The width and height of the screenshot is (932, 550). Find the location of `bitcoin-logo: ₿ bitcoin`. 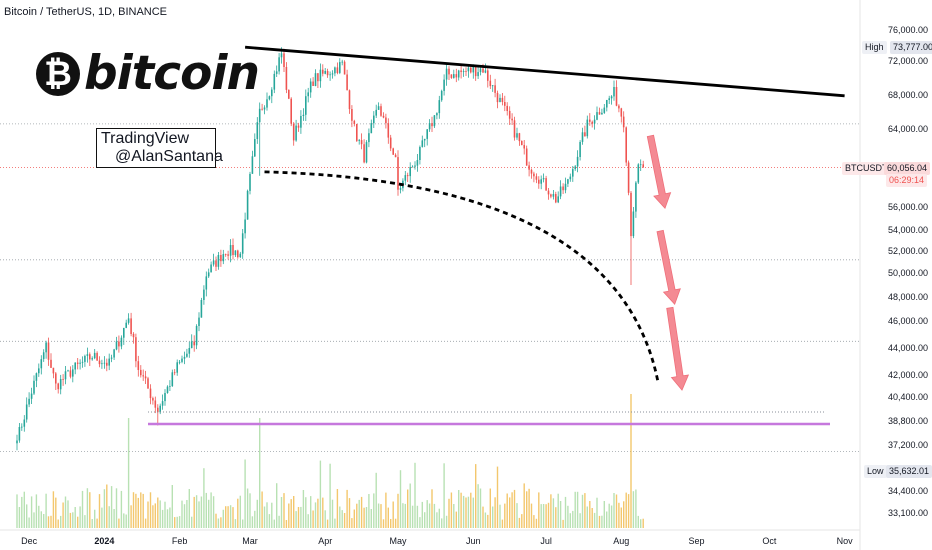

bitcoin-logo: ₿ bitcoin is located at coordinates (148, 73).